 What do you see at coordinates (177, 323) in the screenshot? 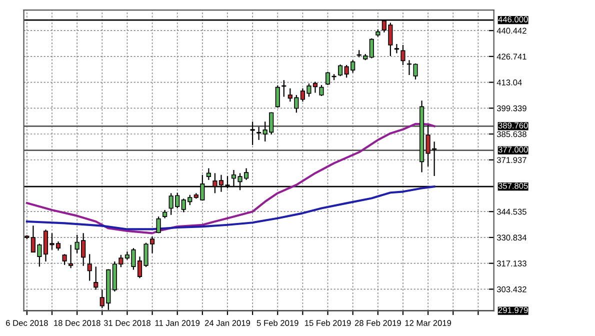
I see `x-tick-label: 11 Jan 2019` at bounding box center [177, 323].